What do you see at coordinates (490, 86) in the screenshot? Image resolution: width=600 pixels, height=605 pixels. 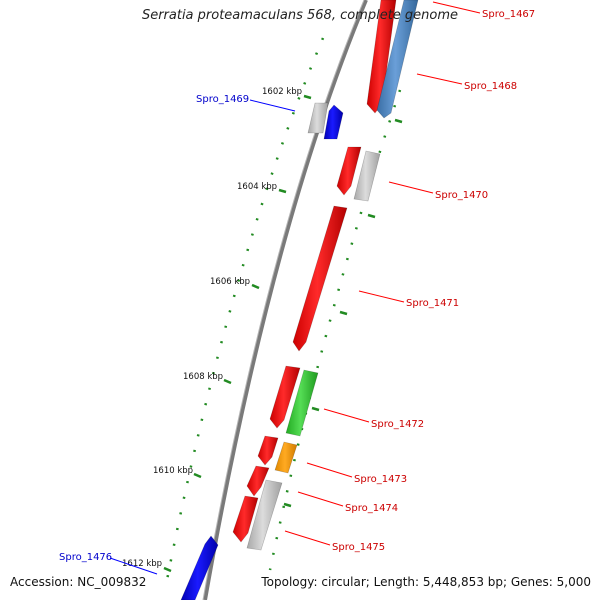 I see `gene-label-spro-1468: Spro_1468` at bounding box center [490, 86].